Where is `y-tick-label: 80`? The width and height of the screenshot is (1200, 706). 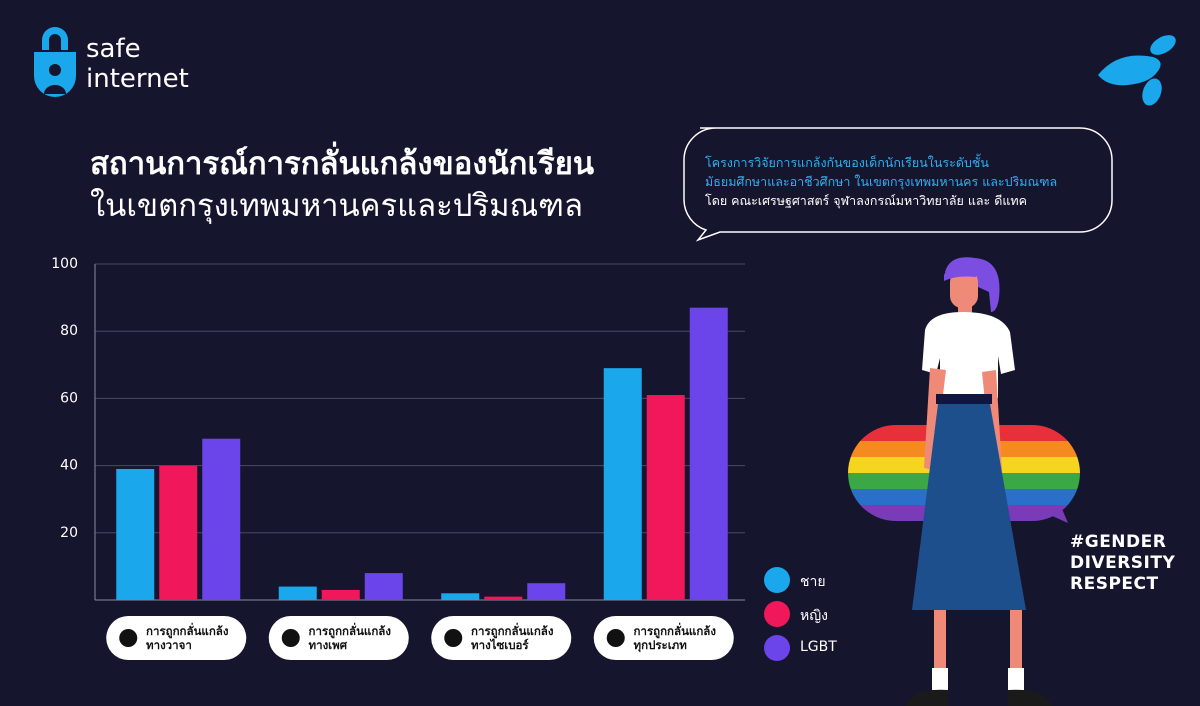 y-tick-label: 80 is located at coordinates (69, 331).